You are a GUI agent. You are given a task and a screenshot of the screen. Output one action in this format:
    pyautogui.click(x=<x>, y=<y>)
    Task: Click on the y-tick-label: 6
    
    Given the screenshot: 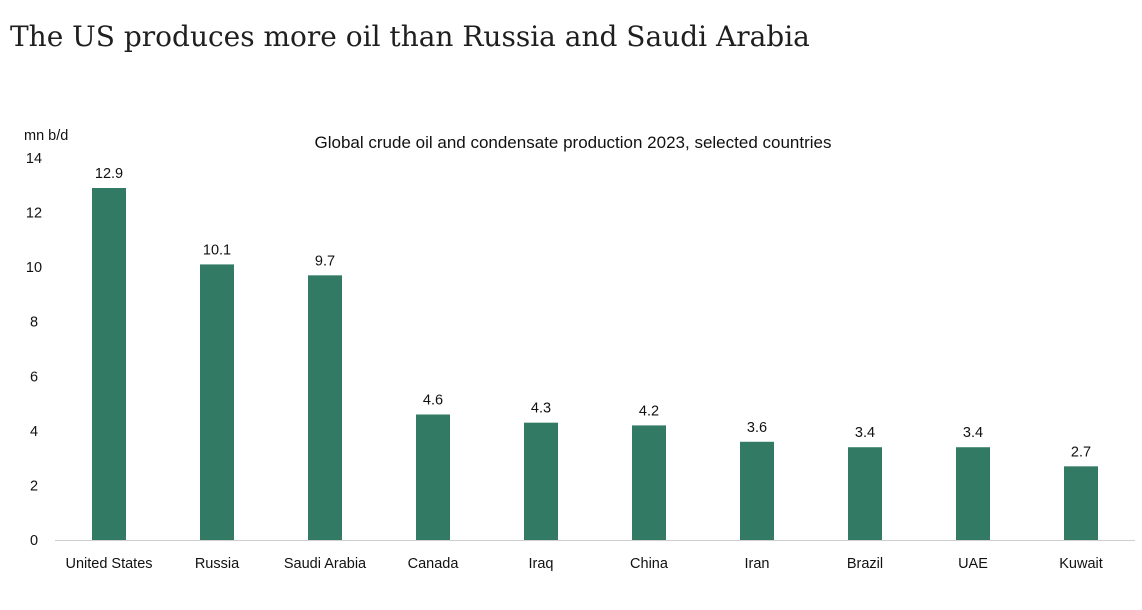 What is the action you would take?
    pyautogui.click(x=34, y=377)
    